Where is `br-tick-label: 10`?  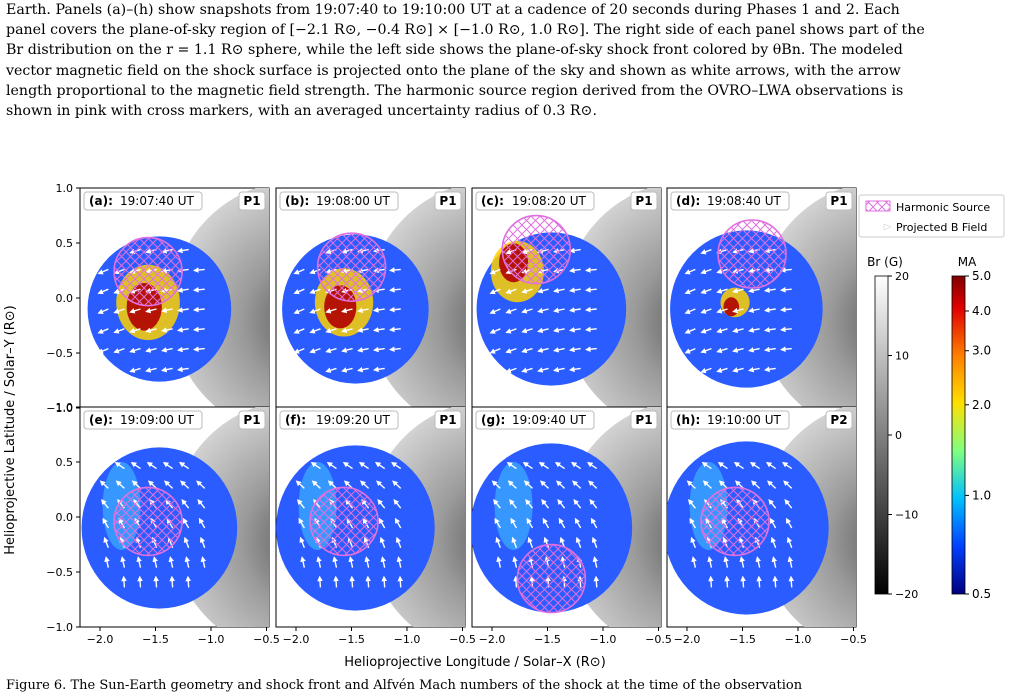
br-tick-label: 10 is located at coordinates (902, 356).